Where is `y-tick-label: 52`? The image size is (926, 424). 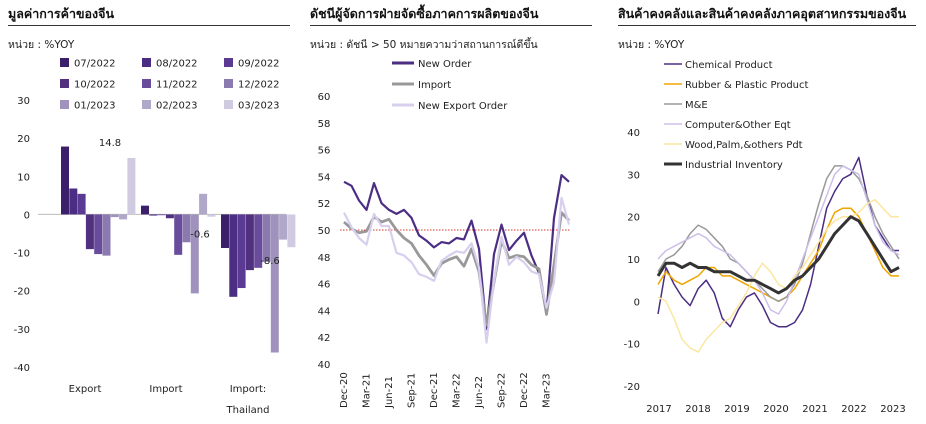
y-tick-label: 52 is located at coordinates (324, 204).